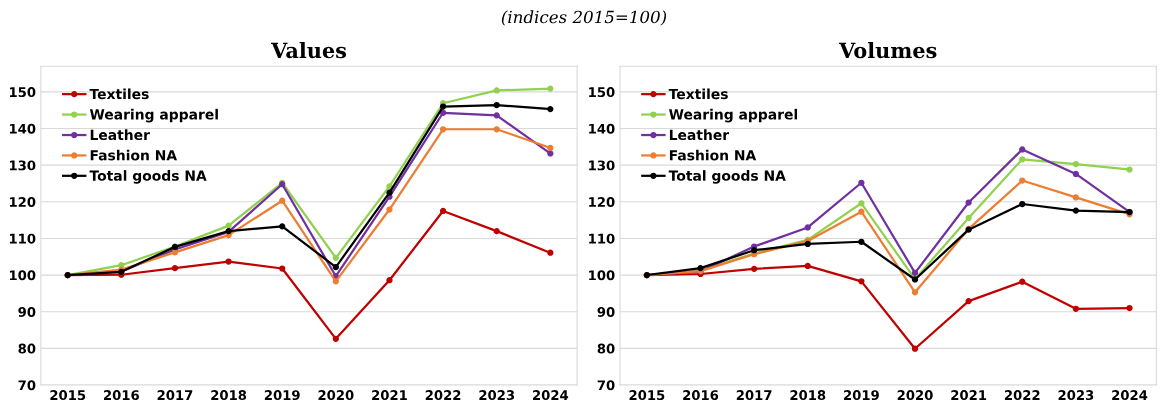 The height and width of the screenshot is (414, 1168). What do you see at coordinates (308, 50) in the screenshot?
I see `chart-title: Values` at bounding box center [308, 50].